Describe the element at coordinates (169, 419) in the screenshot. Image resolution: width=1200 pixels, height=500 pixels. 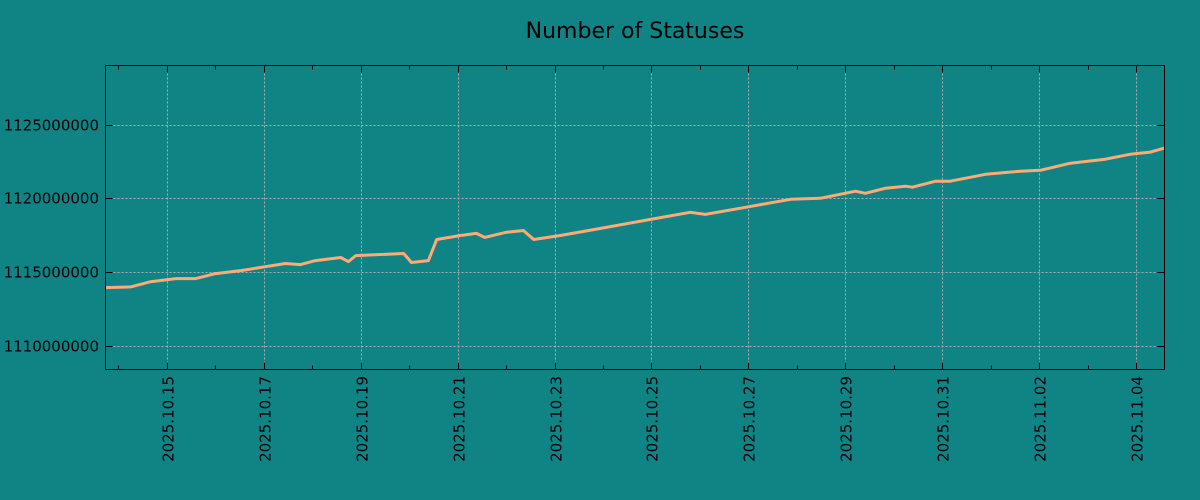
I see `x-tick-label: 2025.10.15` at that location.